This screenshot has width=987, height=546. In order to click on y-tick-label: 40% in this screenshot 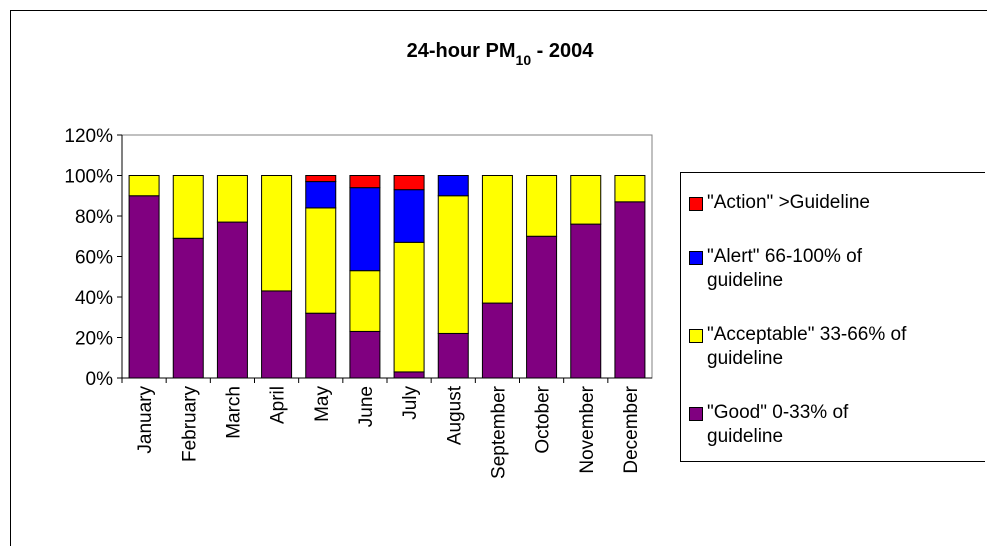, I will do `click(94, 298)`.